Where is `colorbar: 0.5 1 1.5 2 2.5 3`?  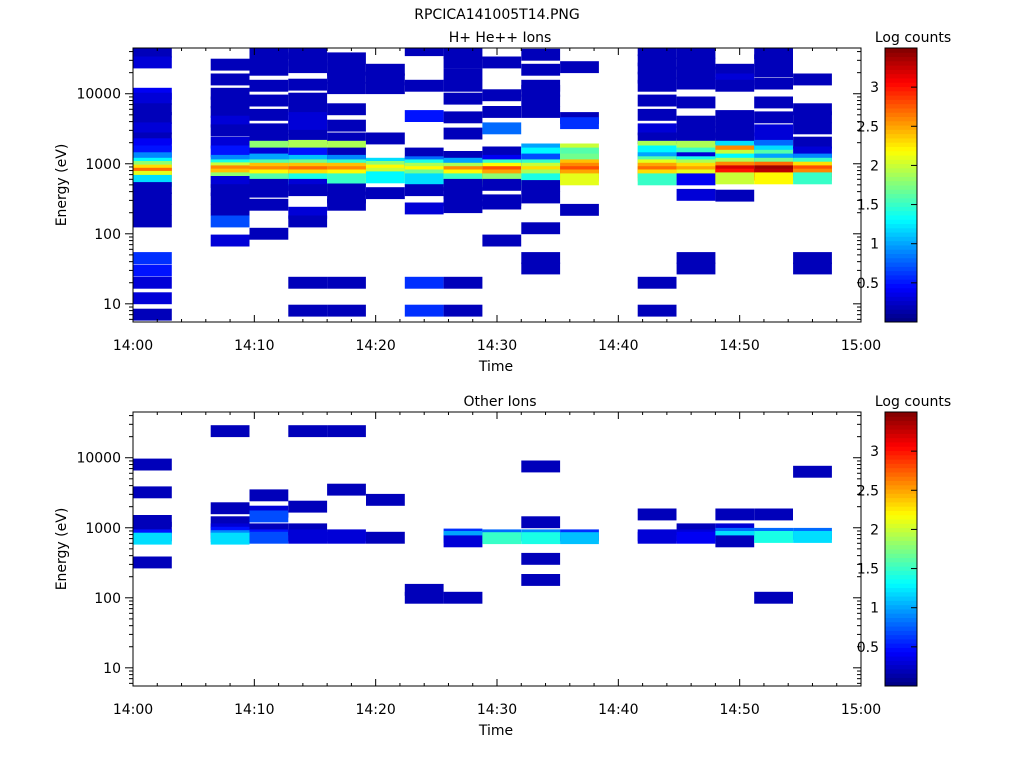
colorbar: 0.5 1 1.5 2 2.5 3 is located at coordinates (887, 549).